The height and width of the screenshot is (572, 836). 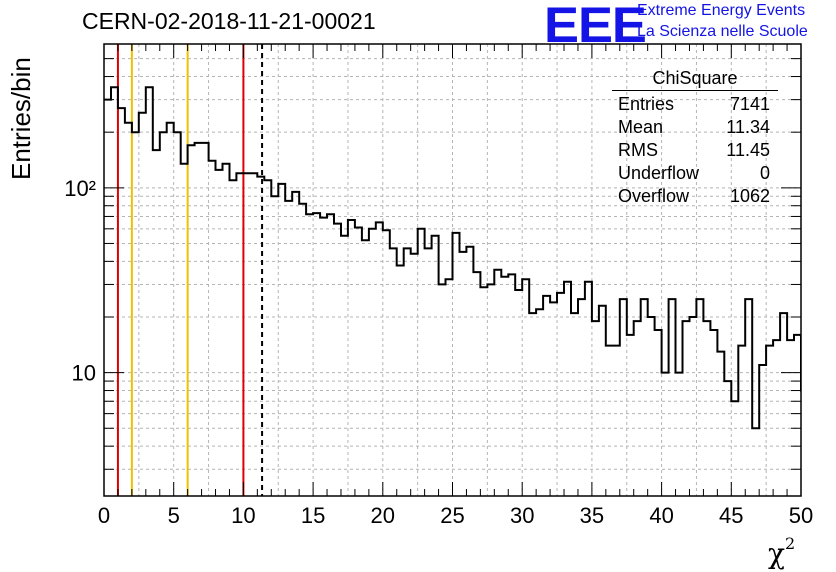 I want to click on stats-row: Underflow 0, so click(x=695, y=173).